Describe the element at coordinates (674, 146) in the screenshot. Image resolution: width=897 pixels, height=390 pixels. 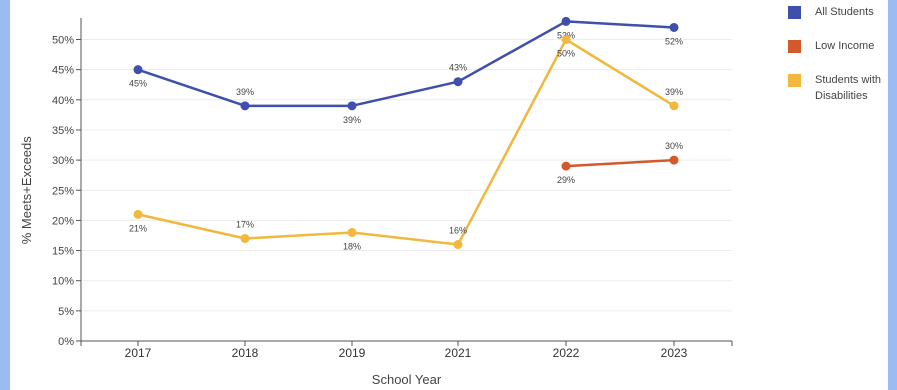
I see `data-label: 30%` at that location.